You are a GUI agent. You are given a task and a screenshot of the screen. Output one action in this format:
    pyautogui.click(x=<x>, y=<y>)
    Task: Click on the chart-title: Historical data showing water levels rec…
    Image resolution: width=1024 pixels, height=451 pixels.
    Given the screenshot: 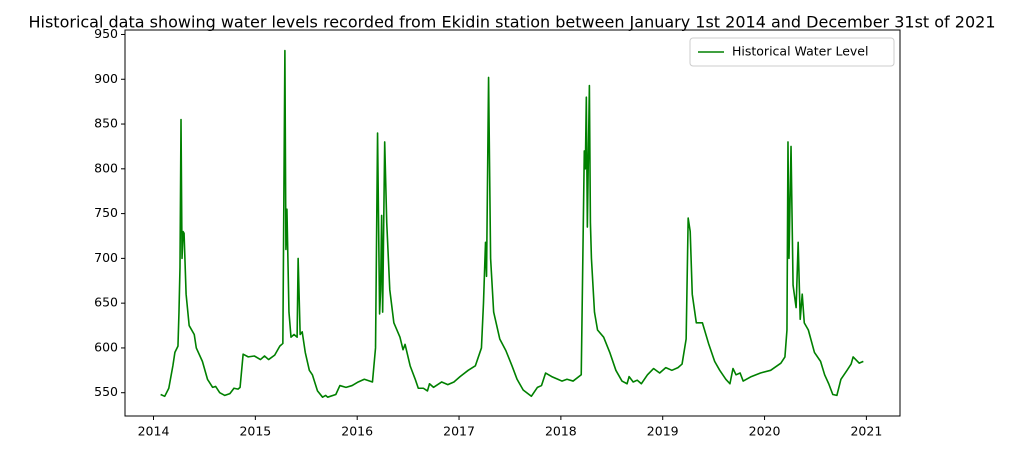 What is the action you would take?
    pyautogui.click(x=511, y=22)
    